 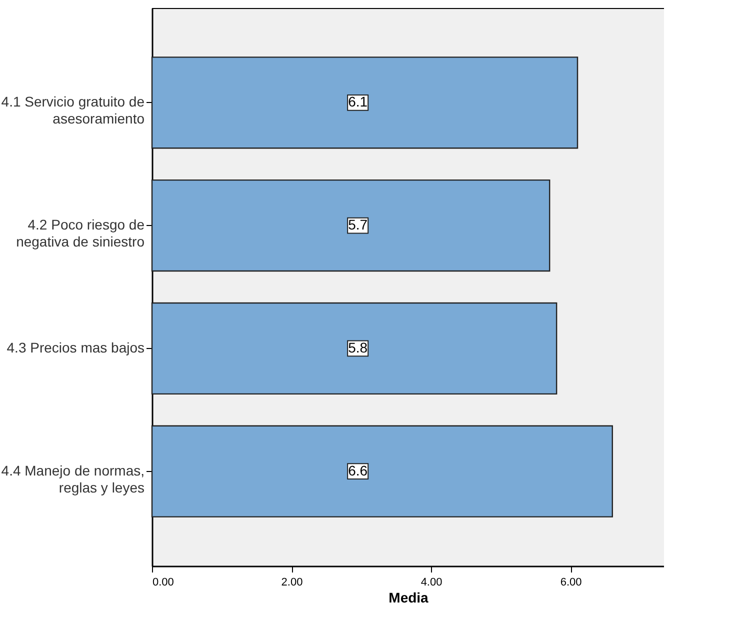 I want to click on y-tick-label: 4.1 Servicio gratuito de asesoramiento, so click(x=73, y=110).